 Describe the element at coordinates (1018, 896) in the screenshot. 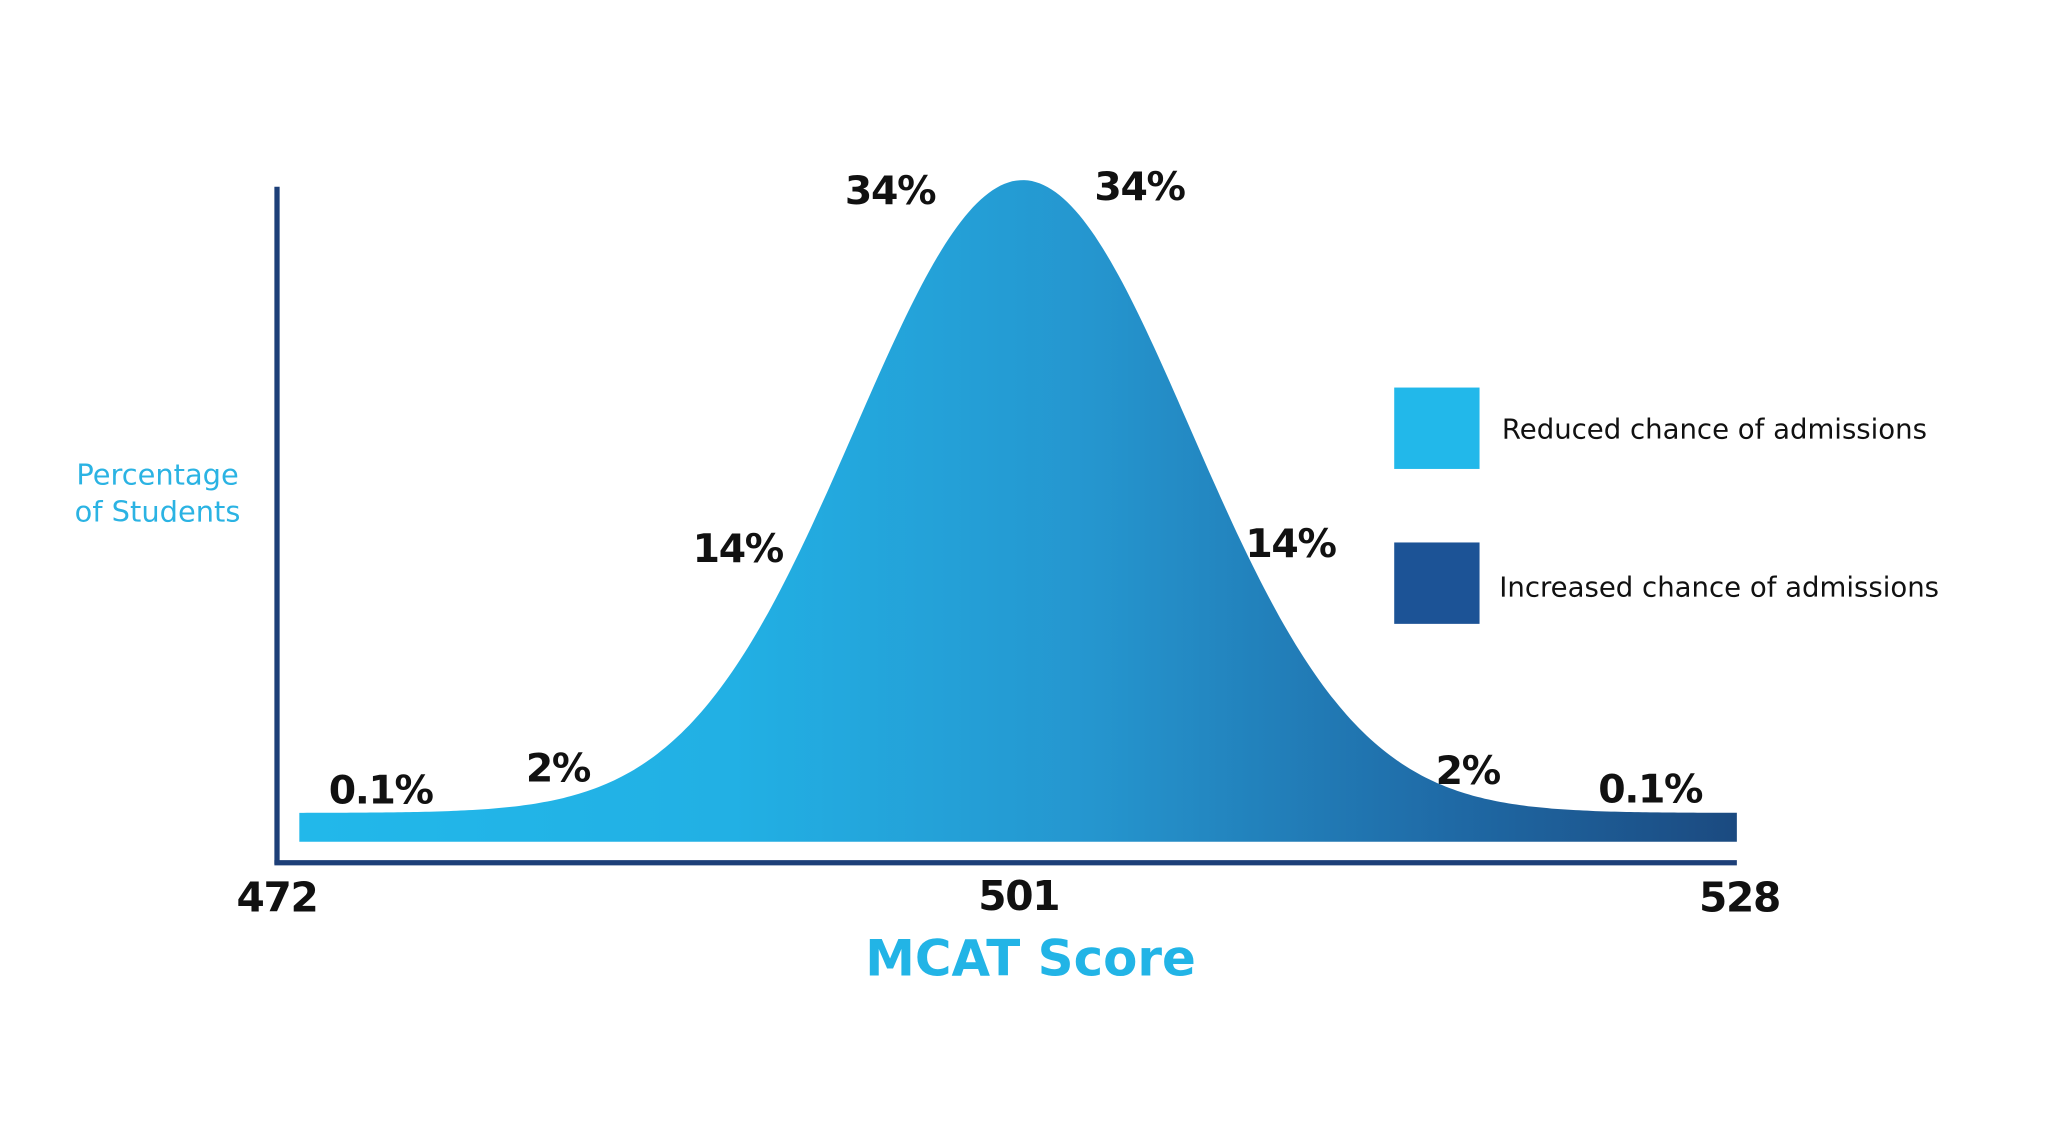

I see `x-tick-label: 501` at that location.